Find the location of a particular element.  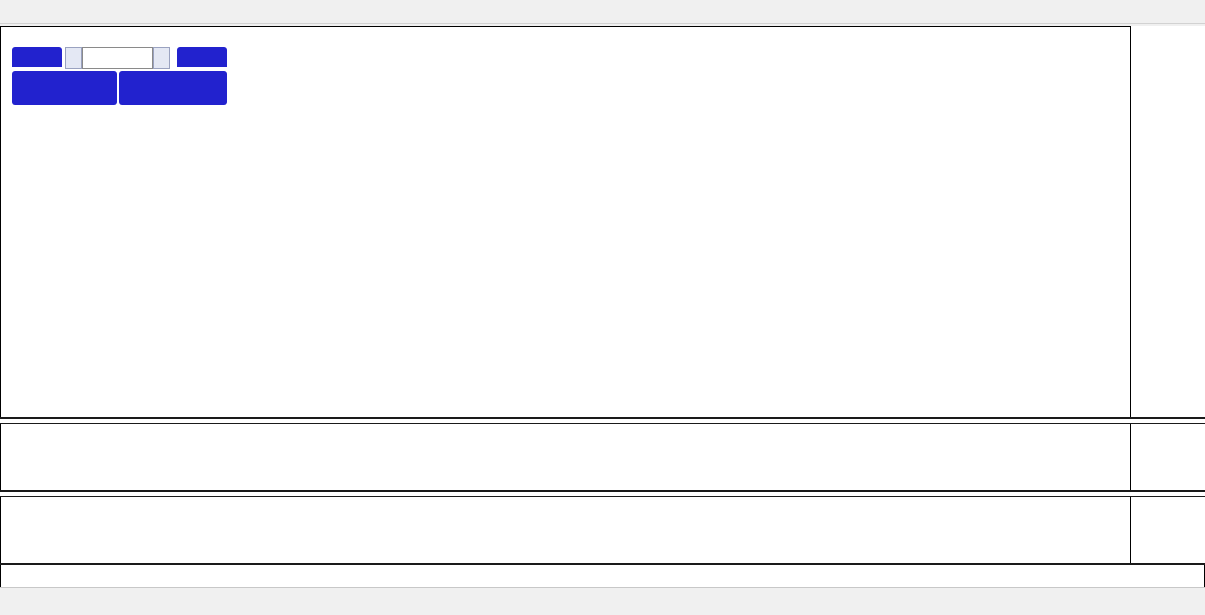

sell-price is located at coordinates (64, 88).